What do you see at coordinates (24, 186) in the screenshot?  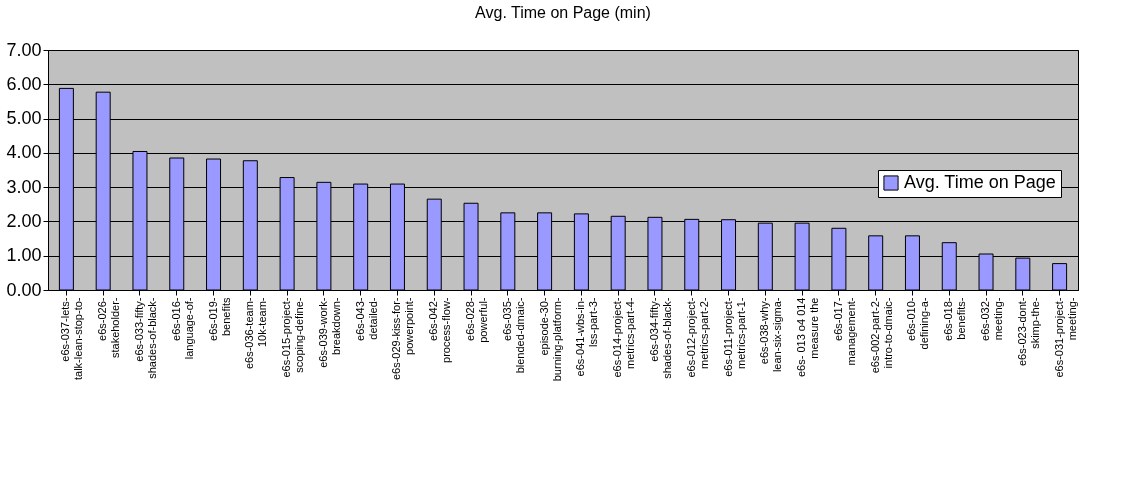 I see `y-tick-label: 3.00` at bounding box center [24, 186].